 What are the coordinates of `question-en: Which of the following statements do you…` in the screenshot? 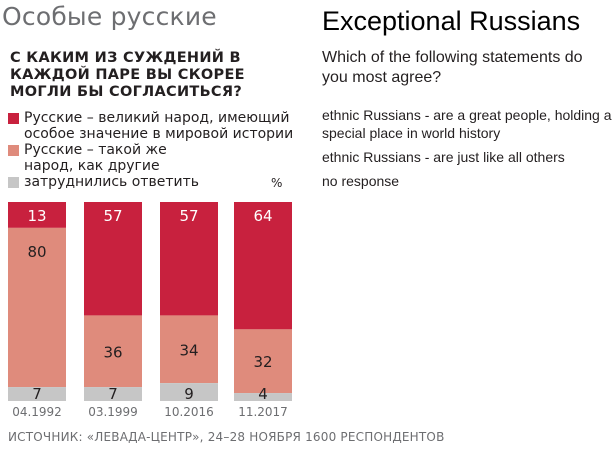 It's located at (452, 67).